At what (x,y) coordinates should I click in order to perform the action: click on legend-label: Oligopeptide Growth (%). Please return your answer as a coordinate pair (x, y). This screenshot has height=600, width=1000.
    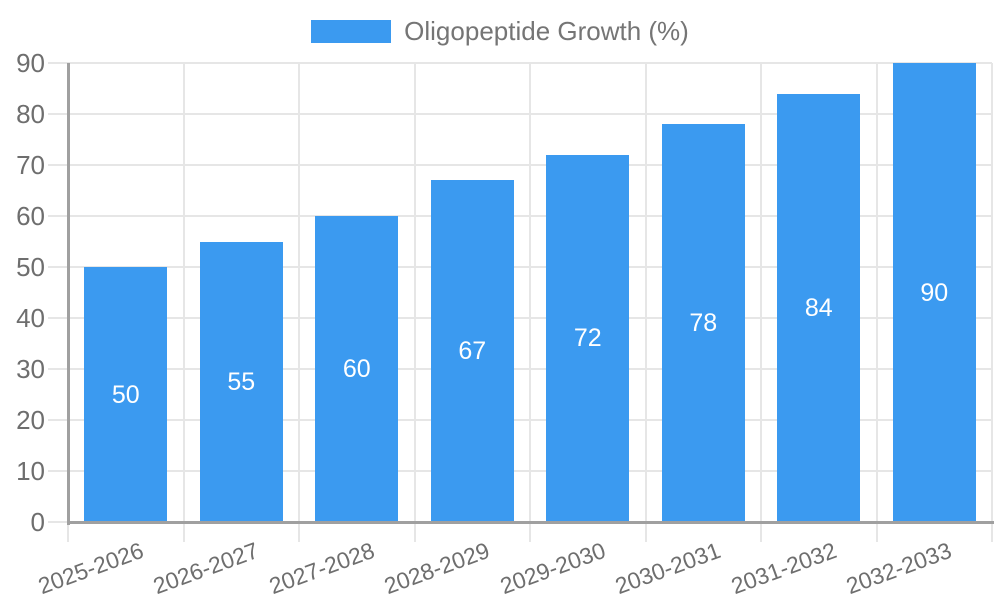
    Looking at the image, I should click on (546, 31).